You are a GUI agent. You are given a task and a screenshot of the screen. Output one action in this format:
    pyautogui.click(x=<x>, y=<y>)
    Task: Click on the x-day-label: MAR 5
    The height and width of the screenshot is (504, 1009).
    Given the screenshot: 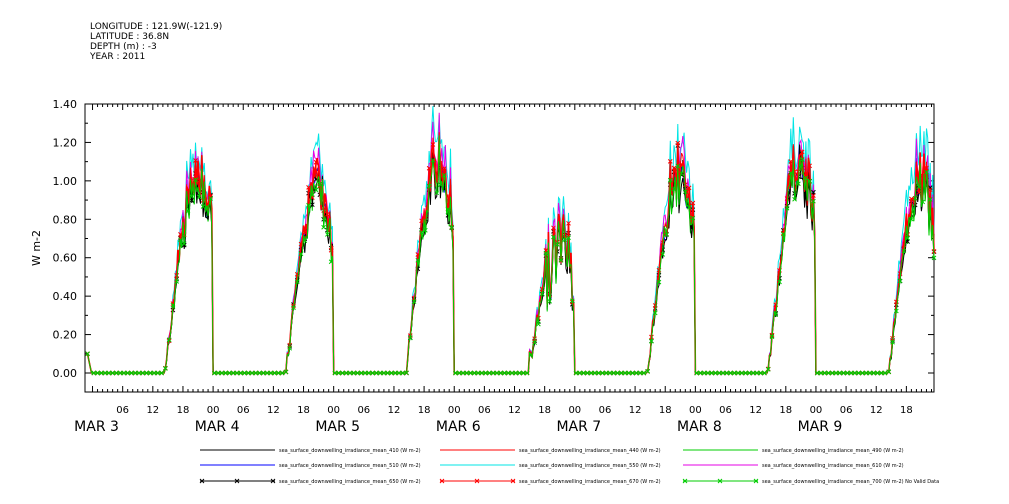 What is the action you would take?
    pyautogui.click(x=337, y=427)
    